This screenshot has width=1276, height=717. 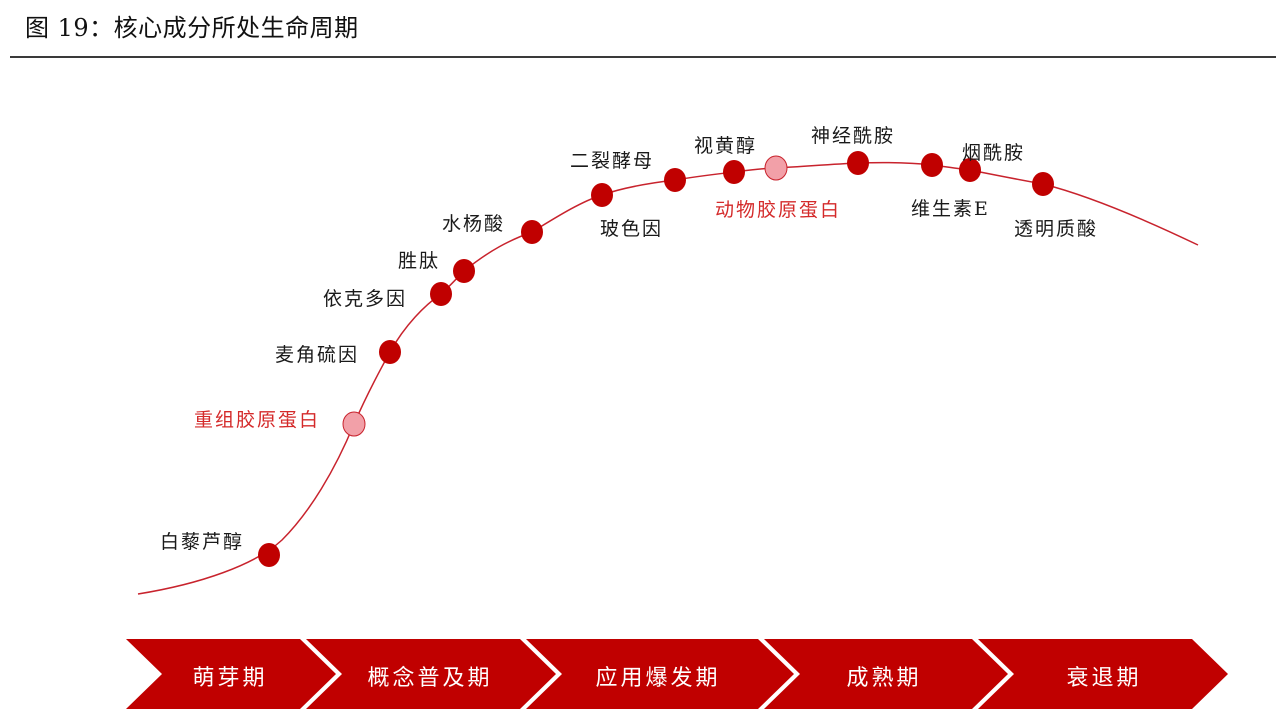 What do you see at coordinates (464, 271) in the screenshot?
I see `dot-peptide` at bounding box center [464, 271].